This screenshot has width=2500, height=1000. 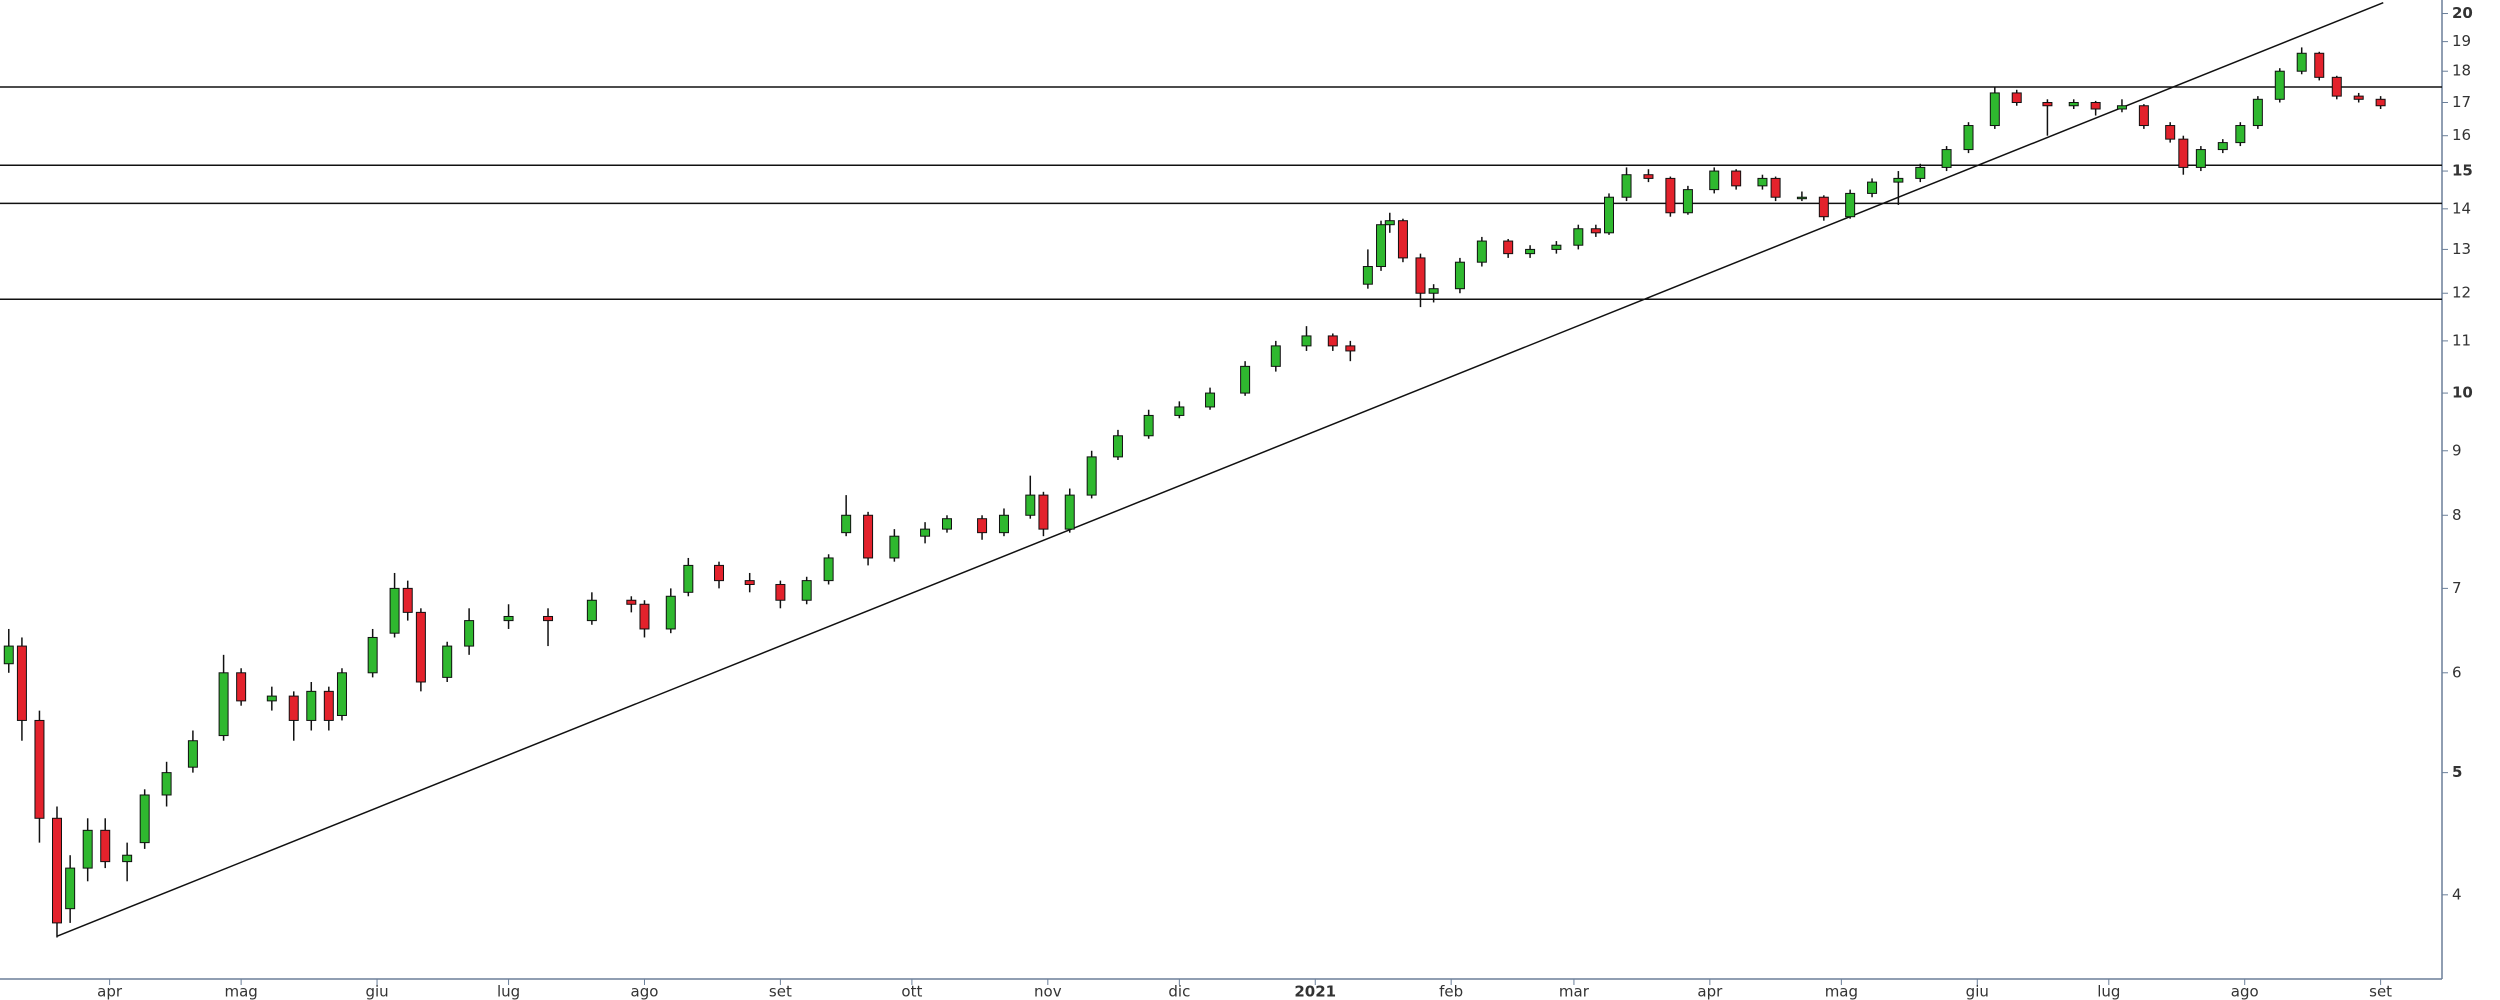 What do you see at coordinates (2462, 171) in the screenshot?
I see `y-tick-label: 15` at bounding box center [2462, 171].